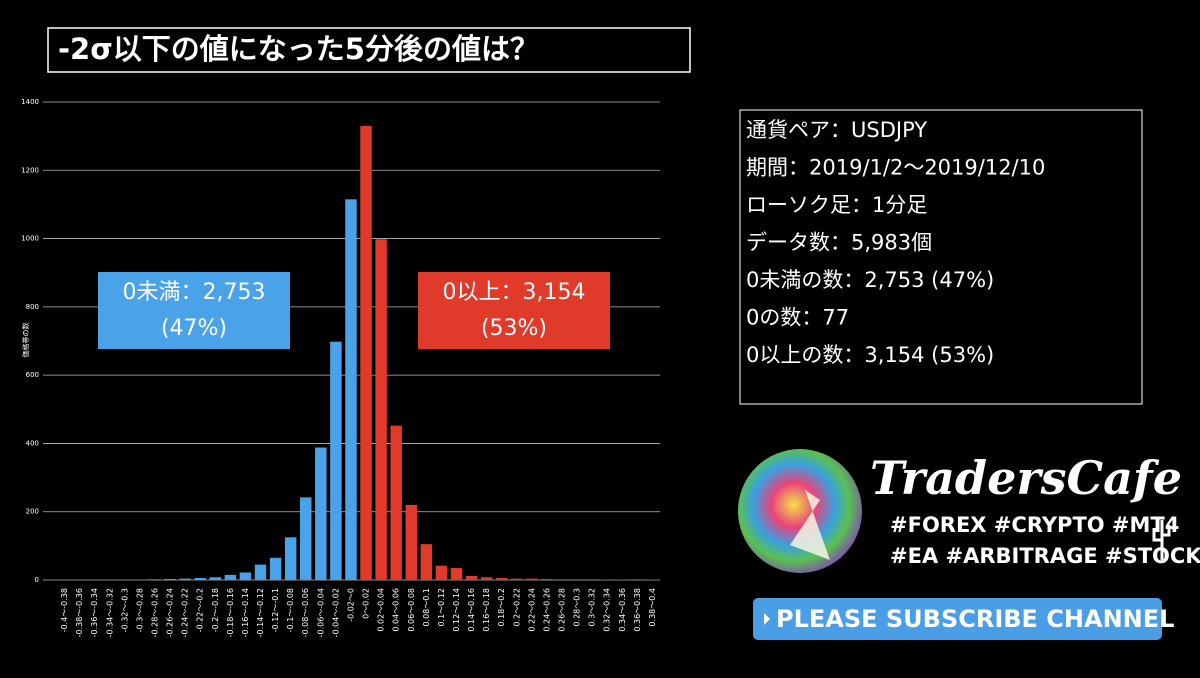  Describe the element at coordinates (32, 307) in the screenshot. I see `y-tick-label: 800` at that location.